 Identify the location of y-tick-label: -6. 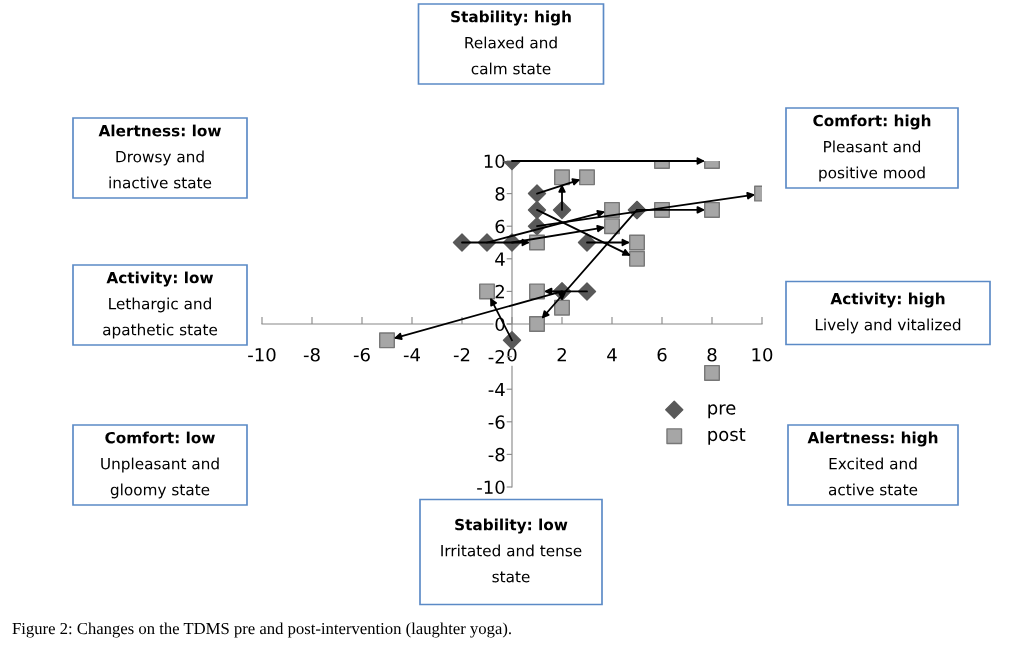
(496, 422).